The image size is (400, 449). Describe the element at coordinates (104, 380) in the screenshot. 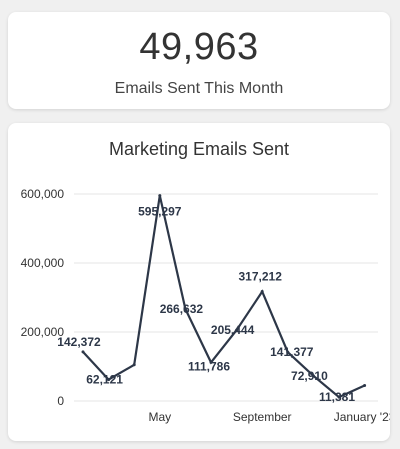

I see `data-label: 62,121` at that location.